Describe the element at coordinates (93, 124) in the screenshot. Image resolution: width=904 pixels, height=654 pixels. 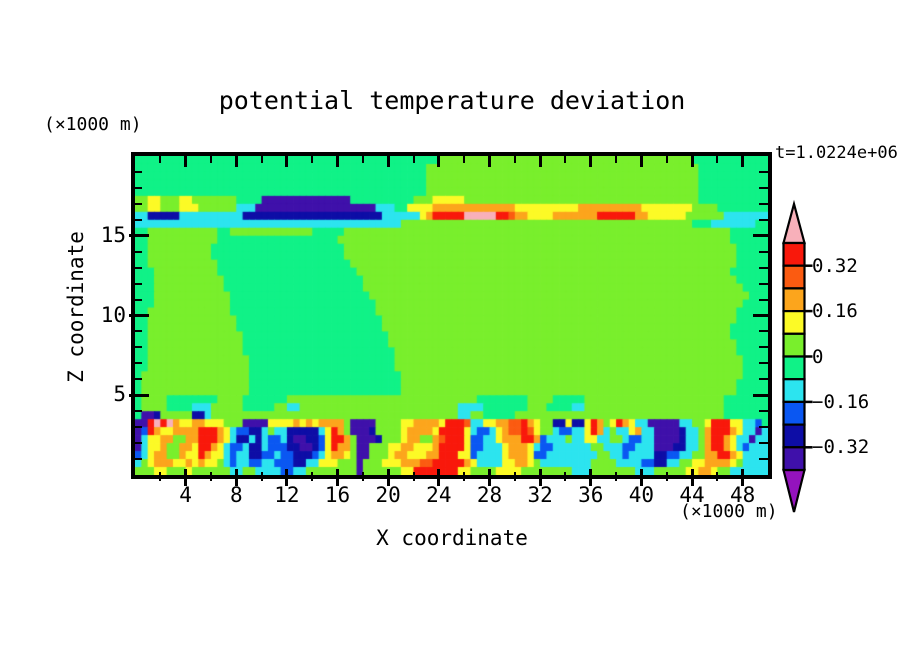
I see `y-axis-unit-label: (×1000 m)` at that location.